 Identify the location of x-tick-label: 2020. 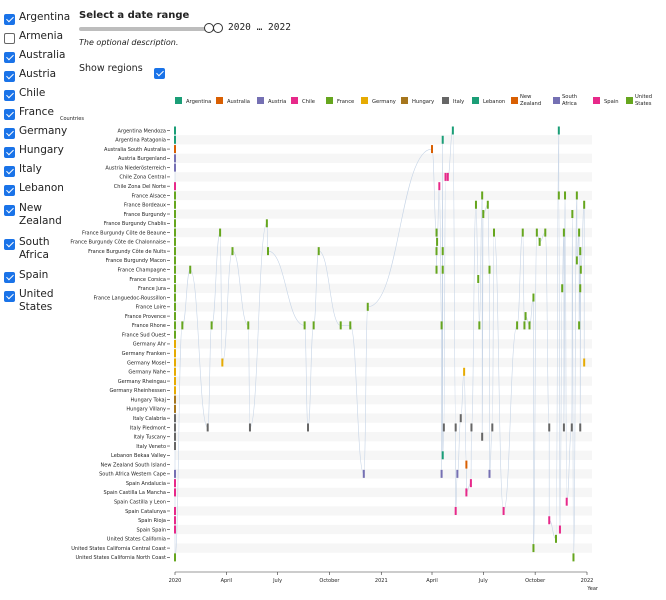
(175, 581).